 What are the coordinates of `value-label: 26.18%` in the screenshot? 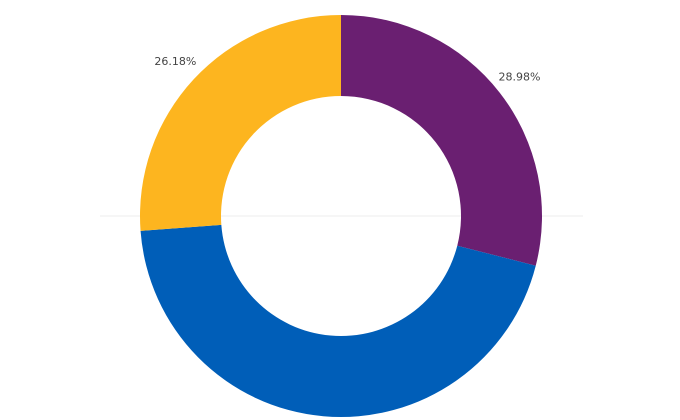 It's located at (175, 61).